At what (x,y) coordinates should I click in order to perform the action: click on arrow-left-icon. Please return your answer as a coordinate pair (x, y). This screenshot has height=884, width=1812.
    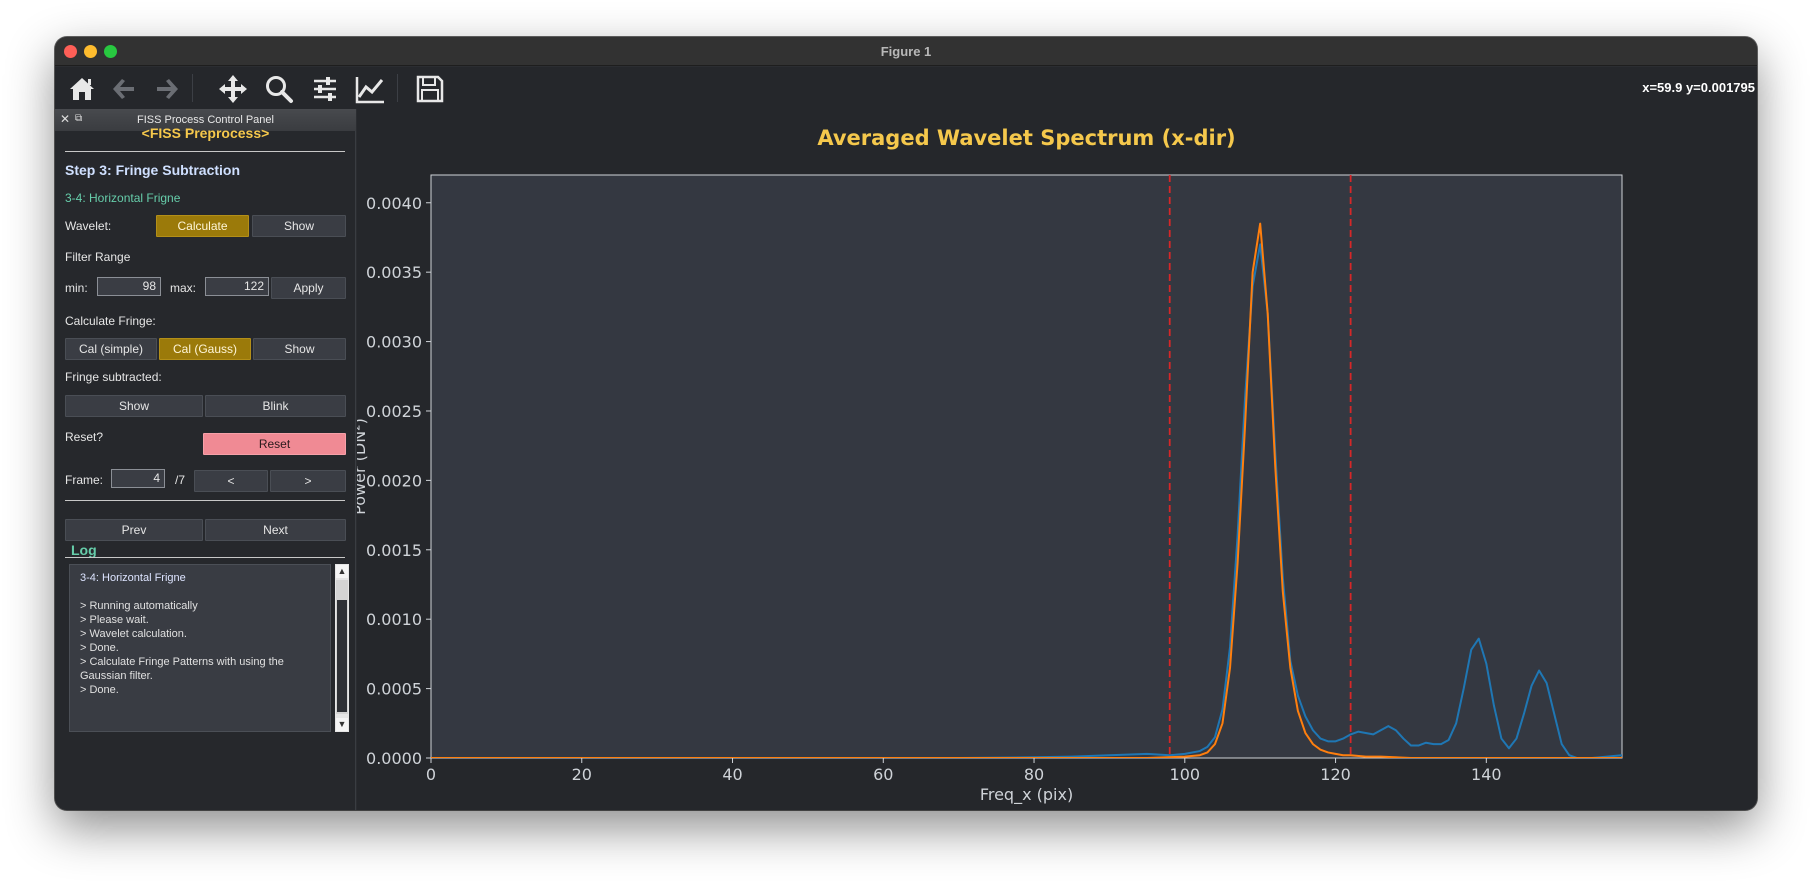
    Looking at the image, I should click on (123, 89).